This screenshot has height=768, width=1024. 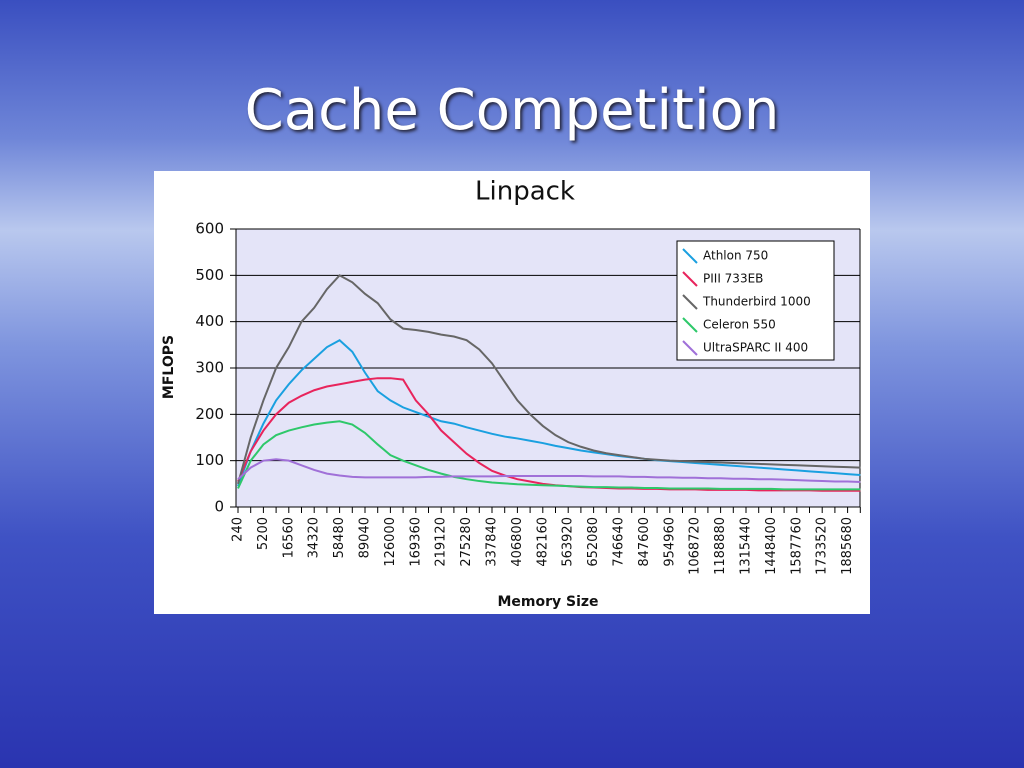 I want to click on x-tick-label: 58480, so click(x=339, y=537).